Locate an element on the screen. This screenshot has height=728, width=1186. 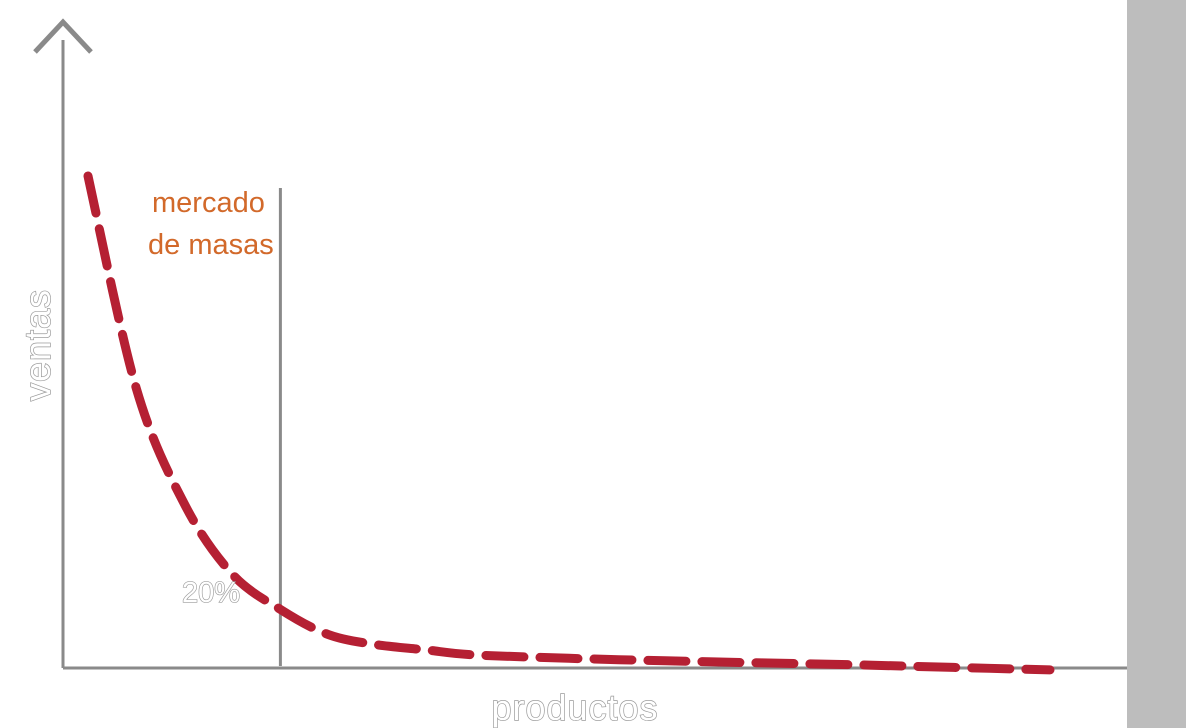
annotation-mass-market-line-2: de masas is located at coordinates (211, 245).